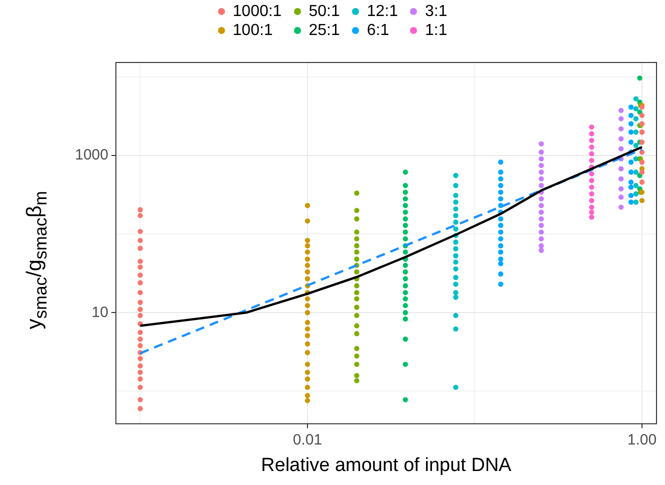 Image resolution: width=665 pixels, height=485 pixels. What do you see at coordinates (324, 30) in the screenshot?
I see `legend-label: 25:1` at bounding box center [324, 30].